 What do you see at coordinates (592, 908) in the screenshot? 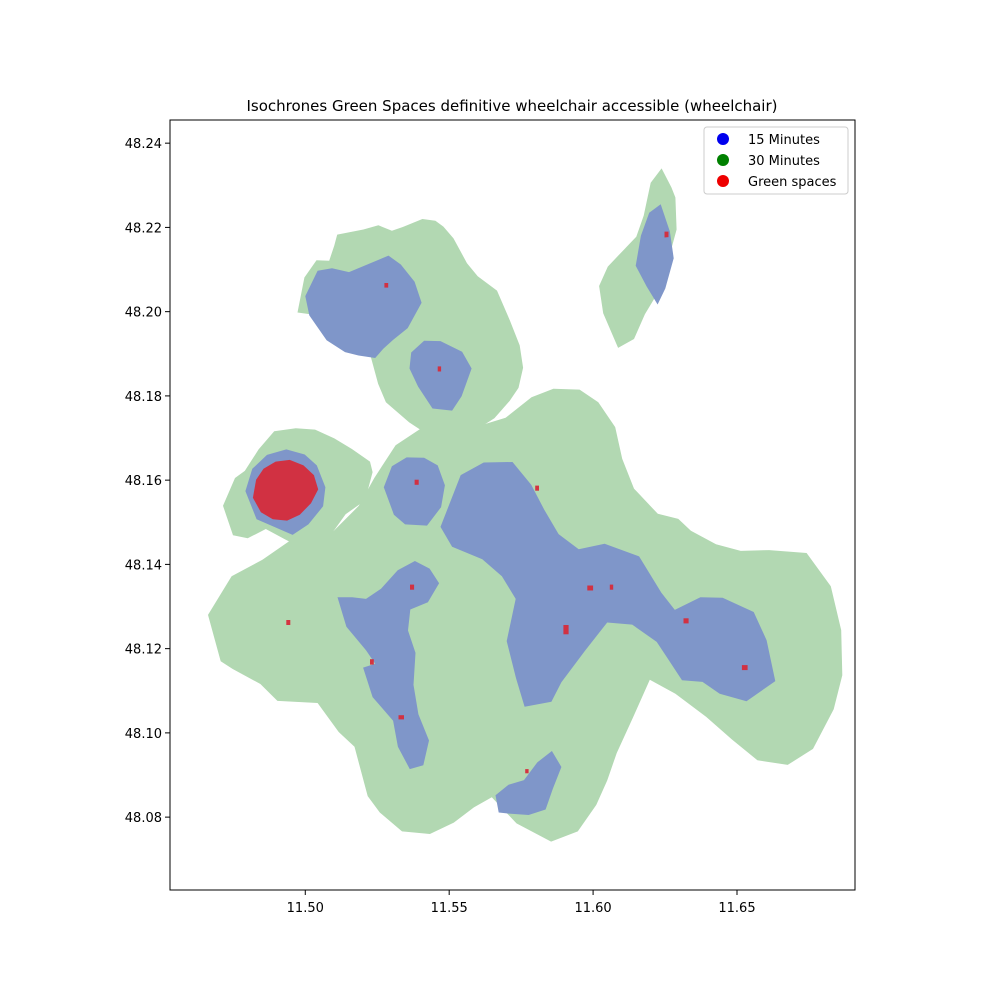
I see `x-tick-label: 11.60` at bounding box center [592, 908].